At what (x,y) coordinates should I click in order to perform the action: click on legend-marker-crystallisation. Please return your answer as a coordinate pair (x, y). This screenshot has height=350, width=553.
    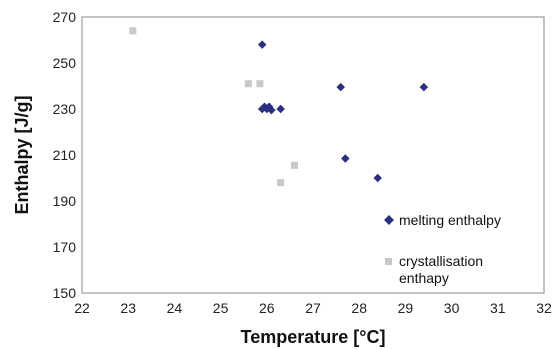
    Looking at the image, I should click on (388, 261).